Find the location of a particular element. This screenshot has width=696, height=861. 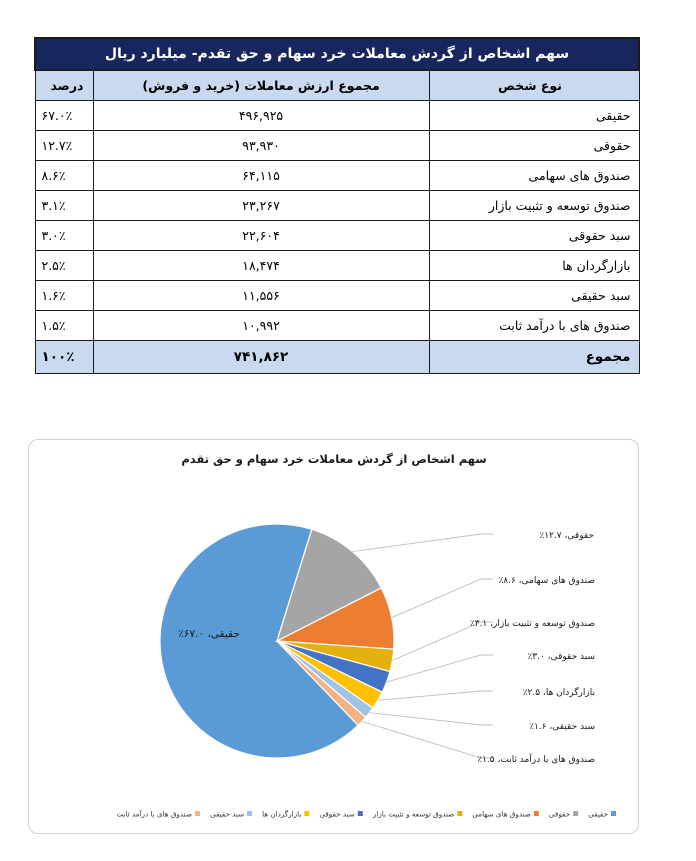

table-row: حقیقی ۴۹۶,۹۲۵ ۶۷.۰٪ is located at coordinates (337, 115).